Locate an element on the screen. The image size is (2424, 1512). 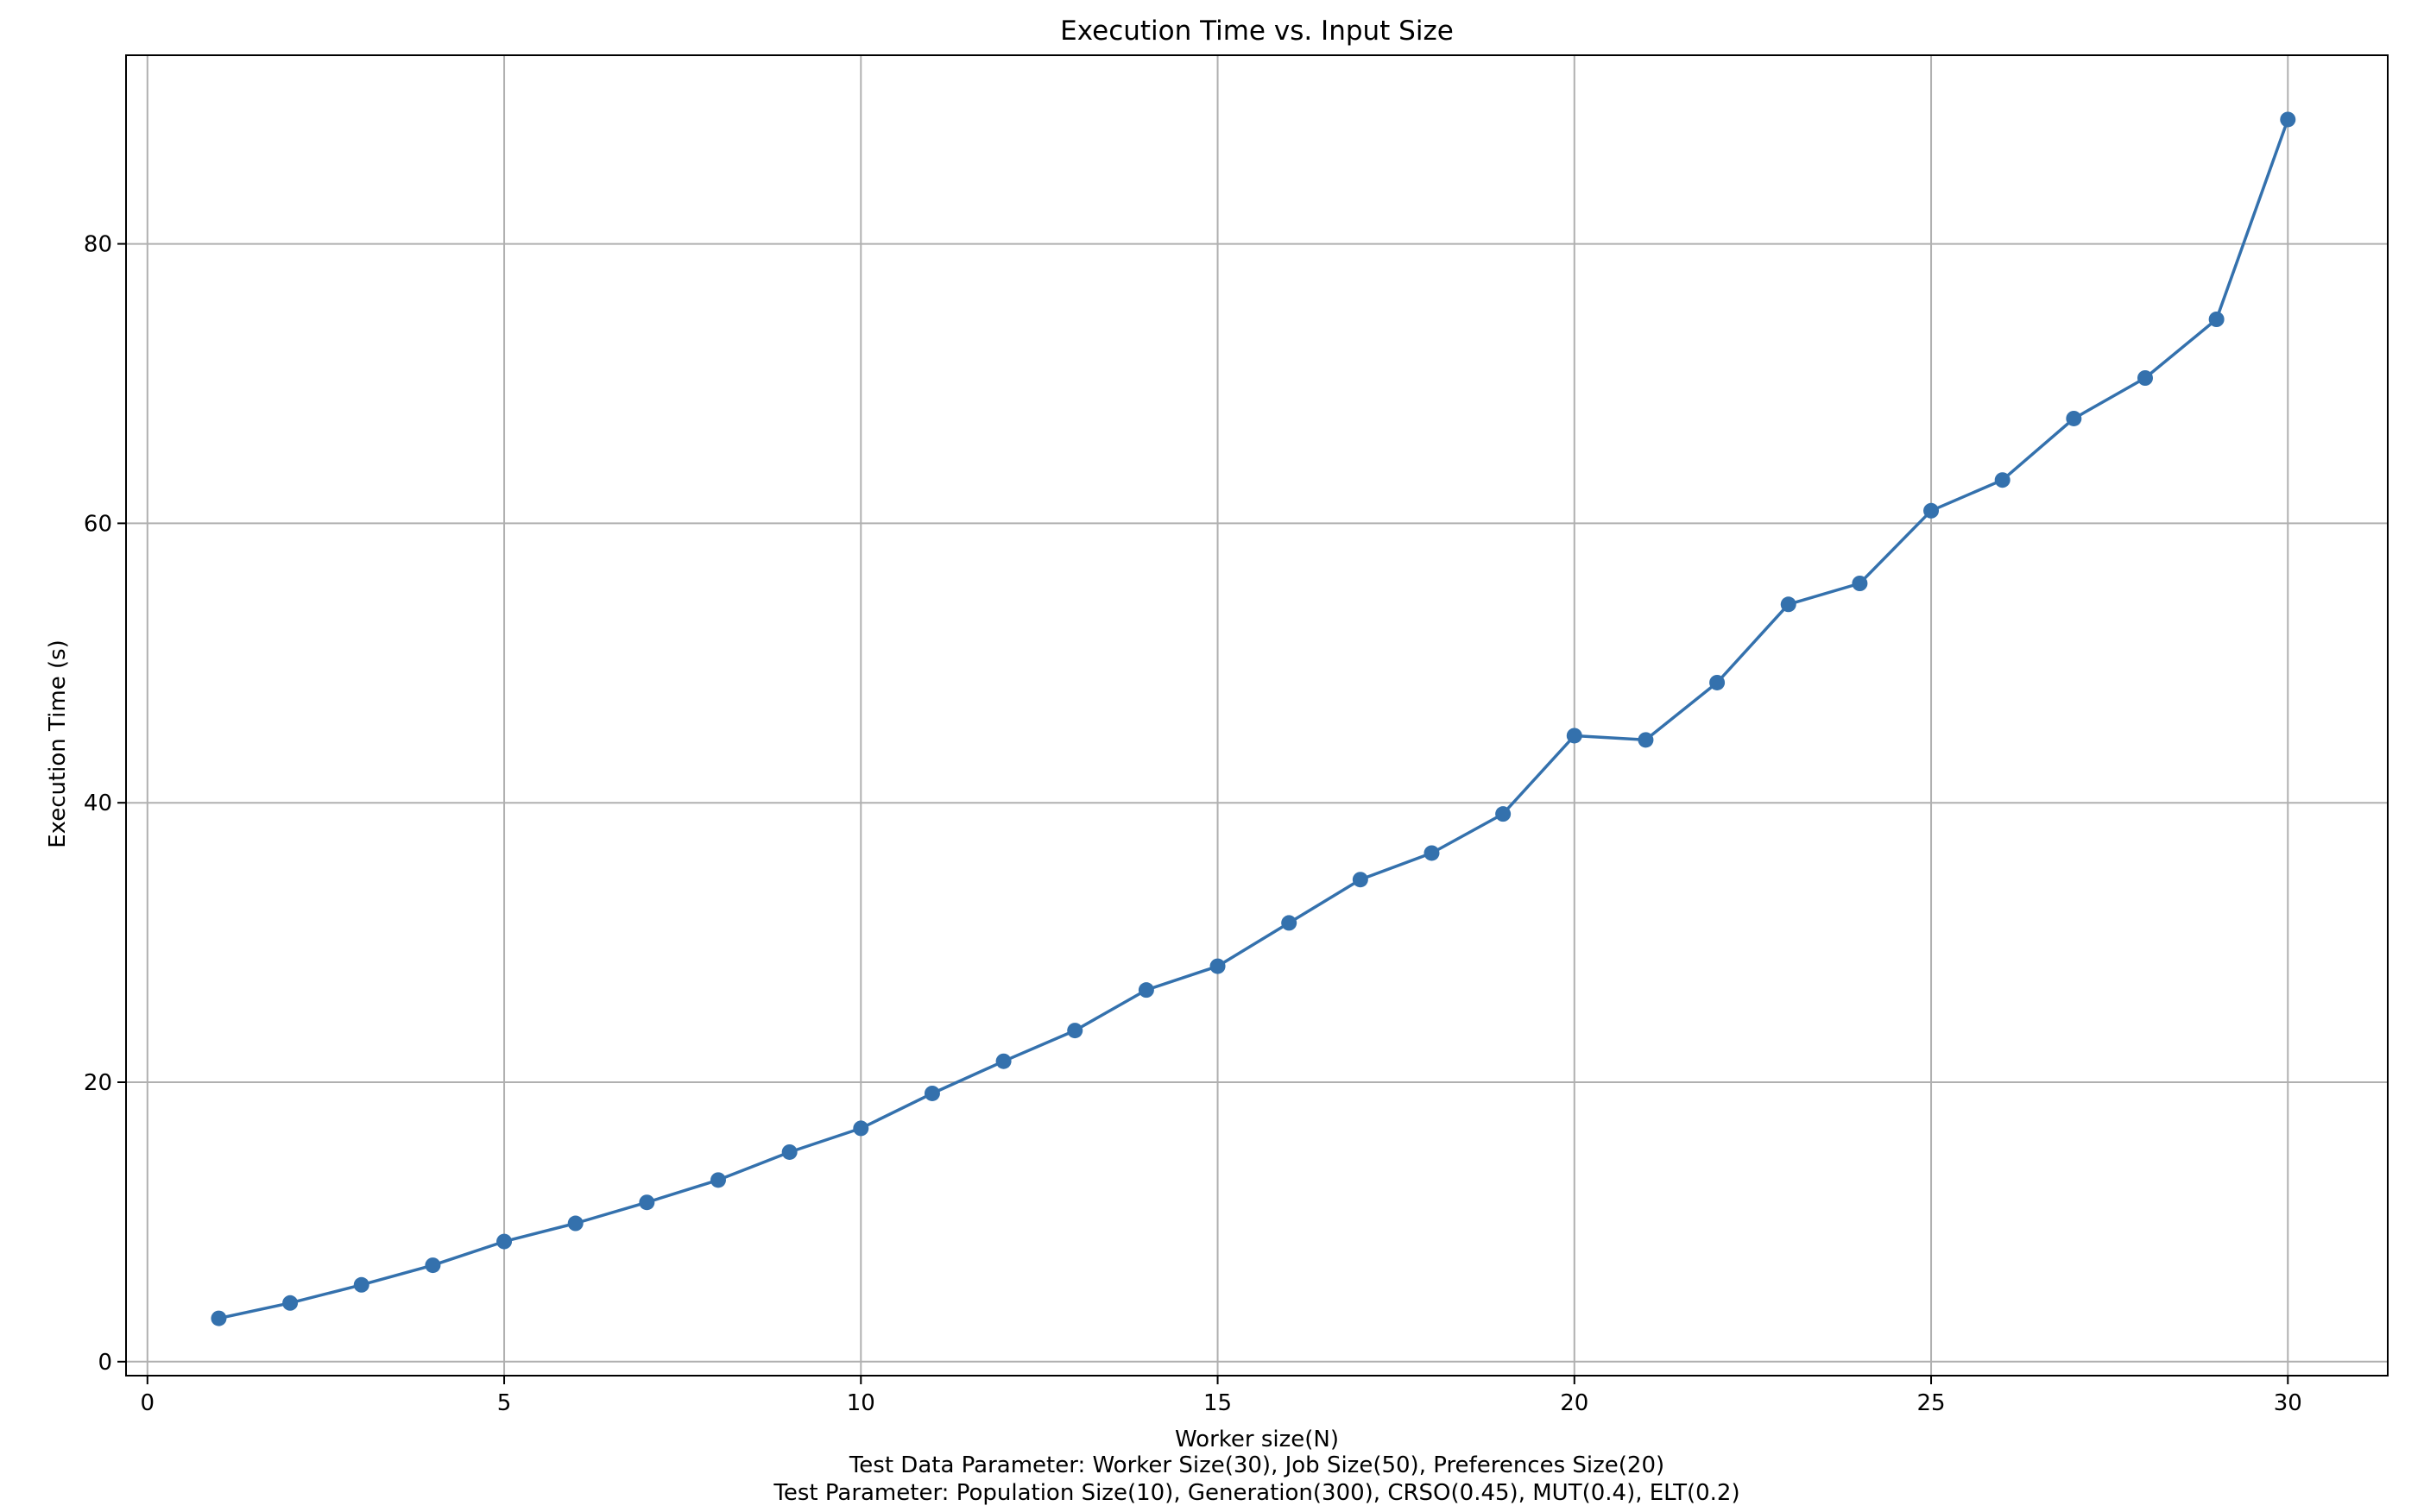
x-tick-label: 15 is located at coordinates (1217, 1403).